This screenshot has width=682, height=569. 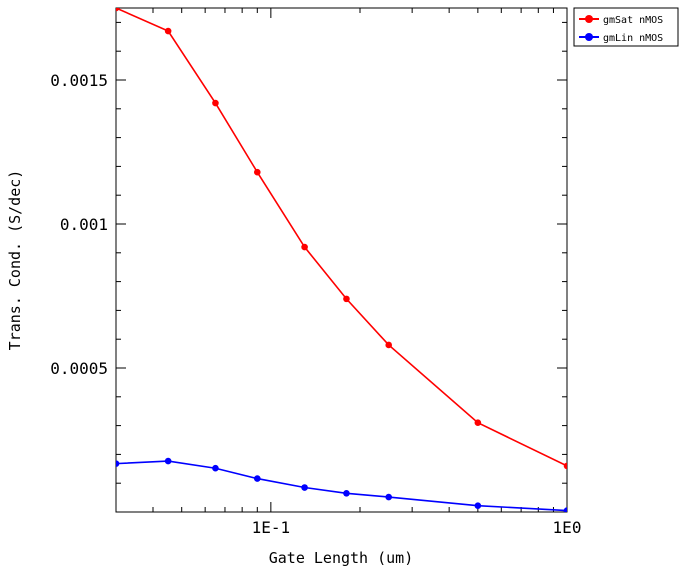 What do you see at coordinates (341, 558) in the screenshot?
I see `x-axis-title: Gate Length (um)` at bounding box center [341, 558].